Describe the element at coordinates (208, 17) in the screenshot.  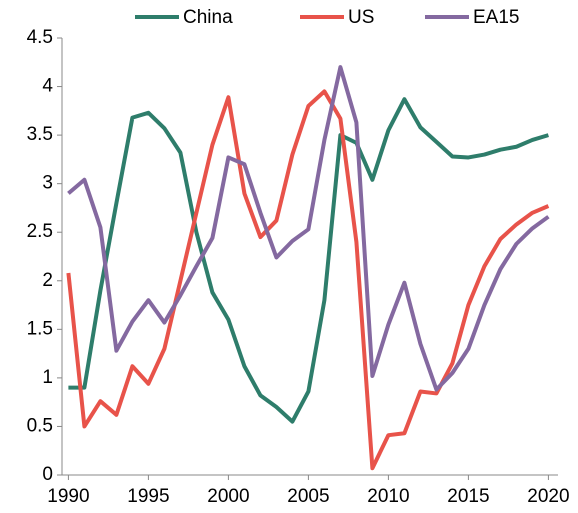
I see `legend-label: China` at that location.